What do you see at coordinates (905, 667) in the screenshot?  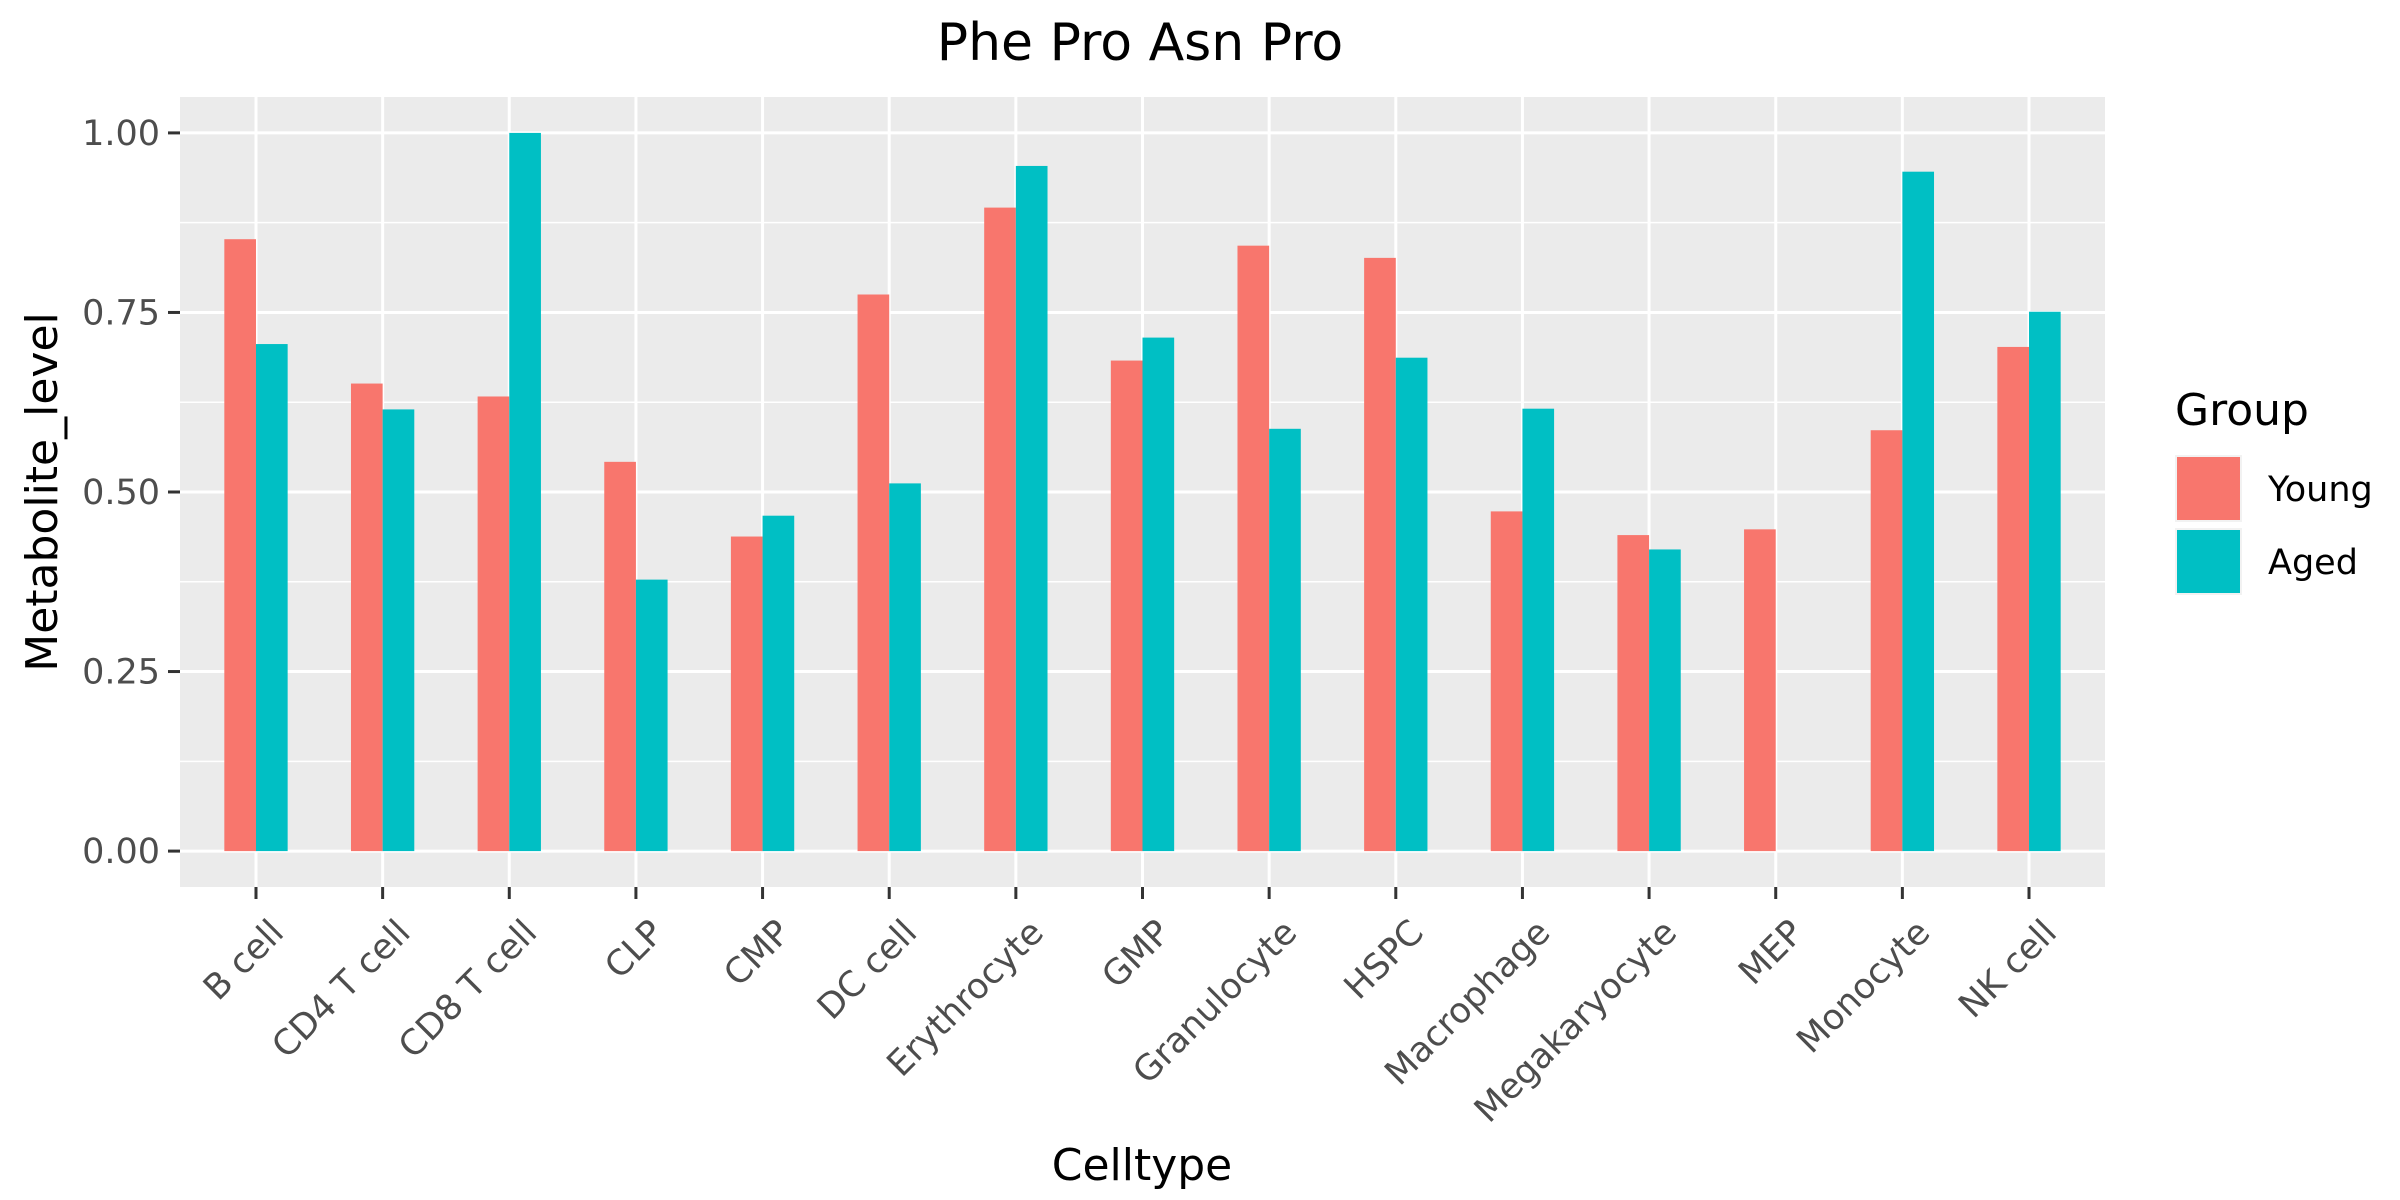 I see `bar-aged-dc-cell` at bounding box center [905, 667].